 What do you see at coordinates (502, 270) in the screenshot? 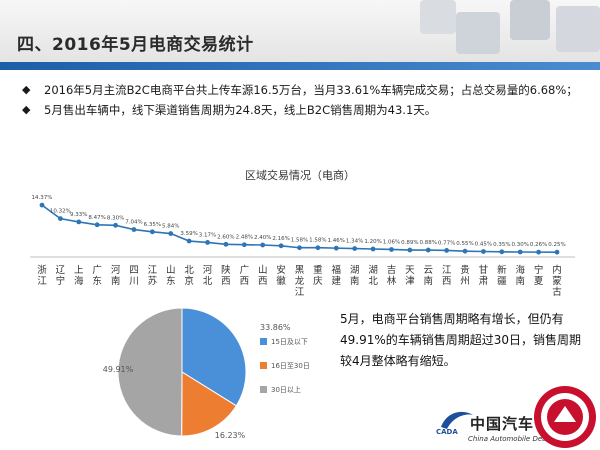
I see `x-tick-label: 新` at bounding box center [502, 270].